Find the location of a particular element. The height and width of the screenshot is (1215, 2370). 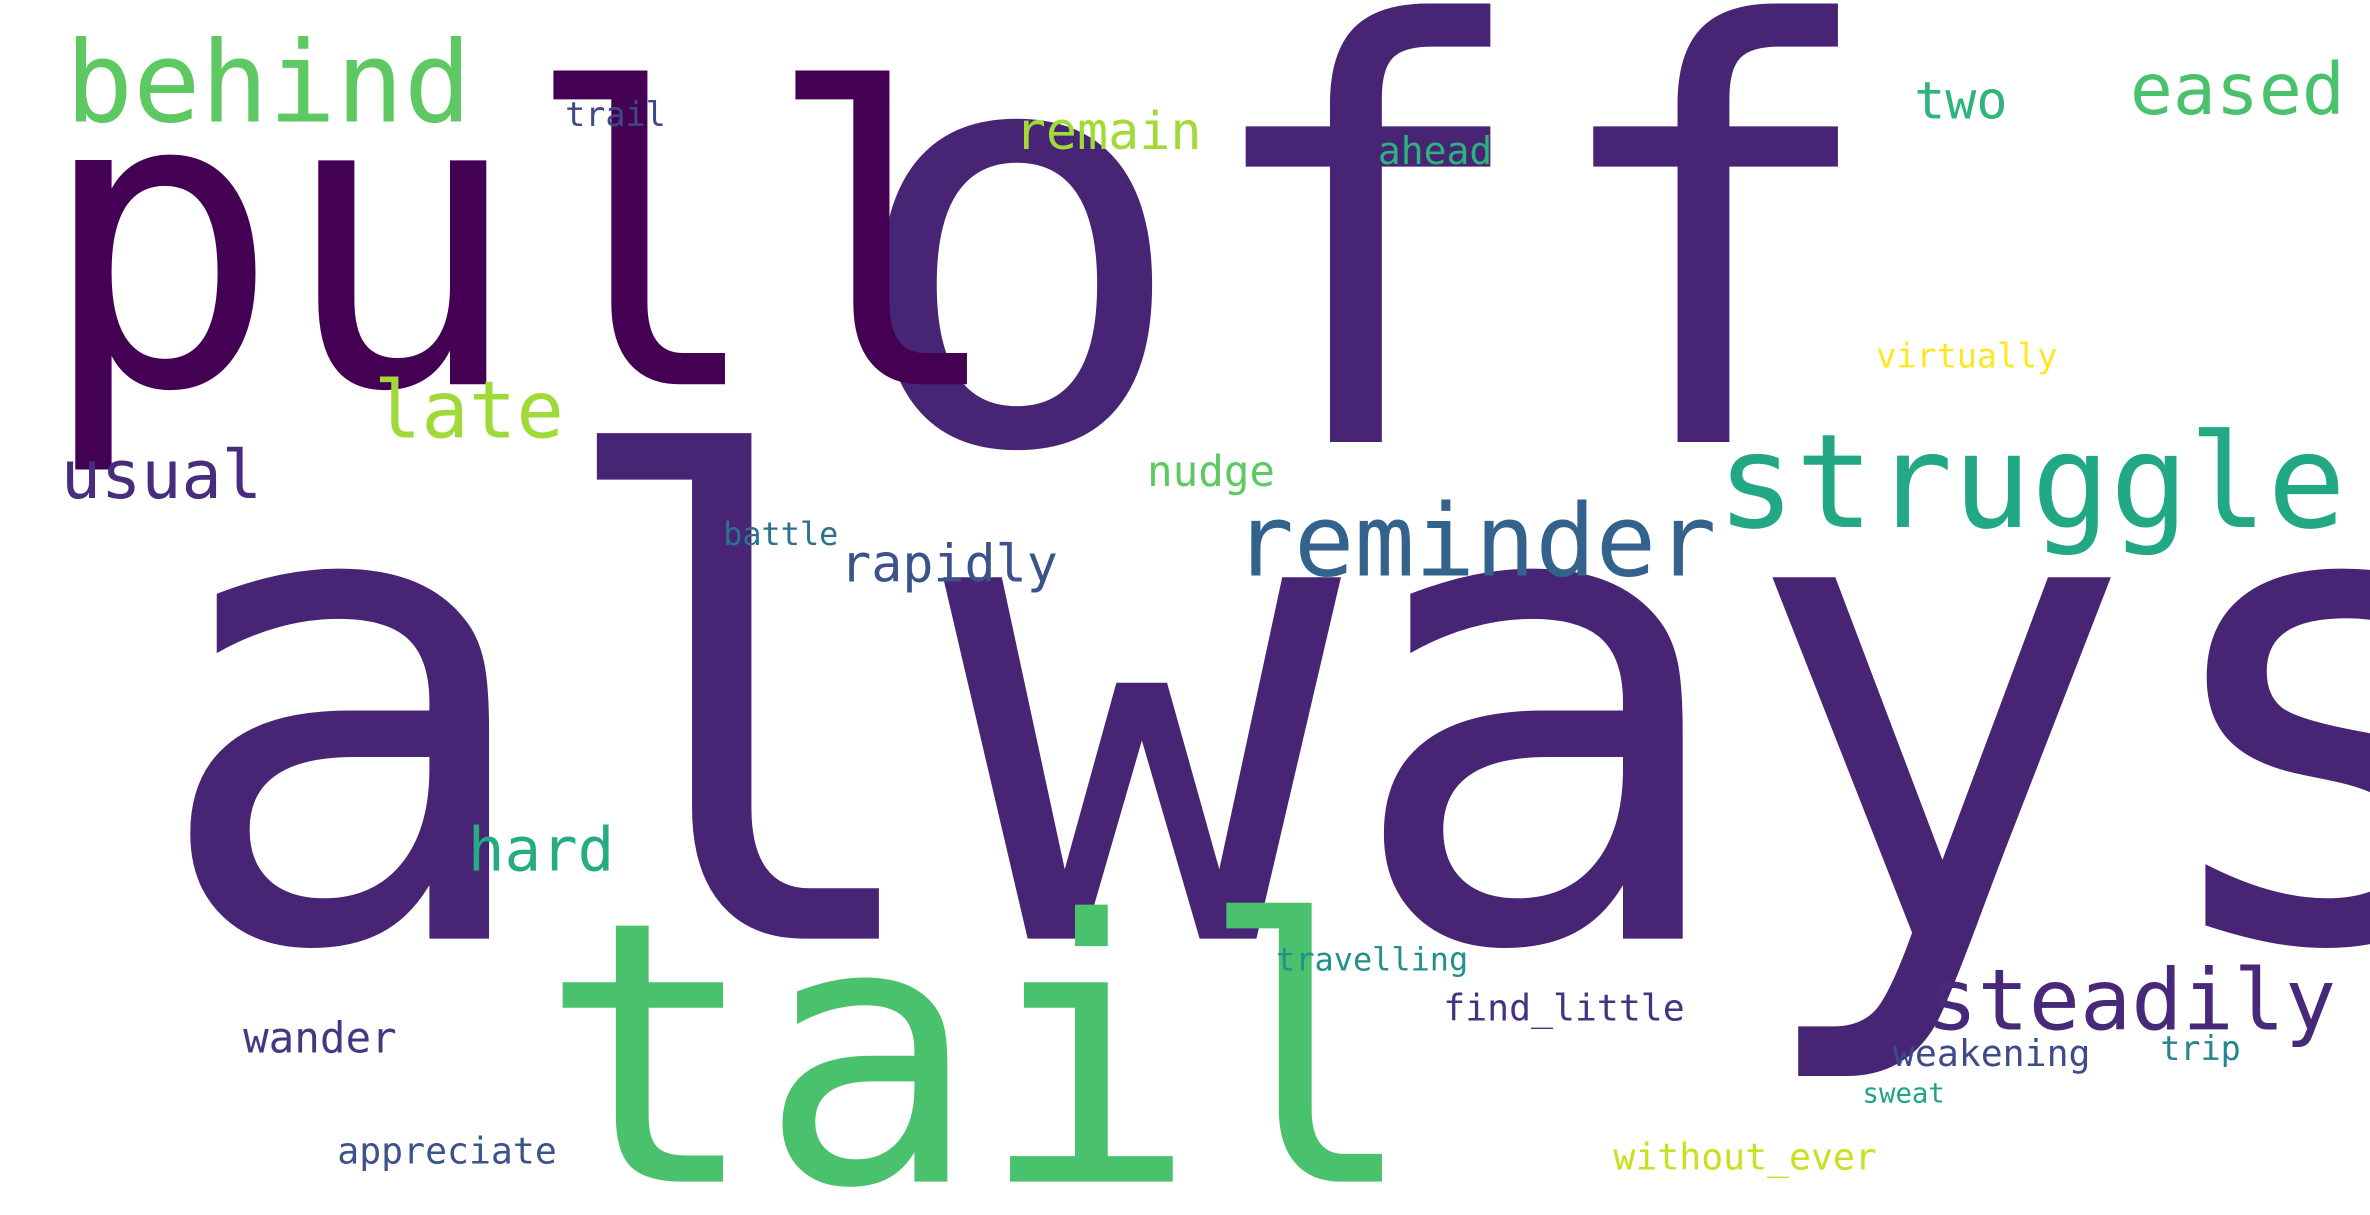

word-battle: battle is located at coordinates (781, 534).